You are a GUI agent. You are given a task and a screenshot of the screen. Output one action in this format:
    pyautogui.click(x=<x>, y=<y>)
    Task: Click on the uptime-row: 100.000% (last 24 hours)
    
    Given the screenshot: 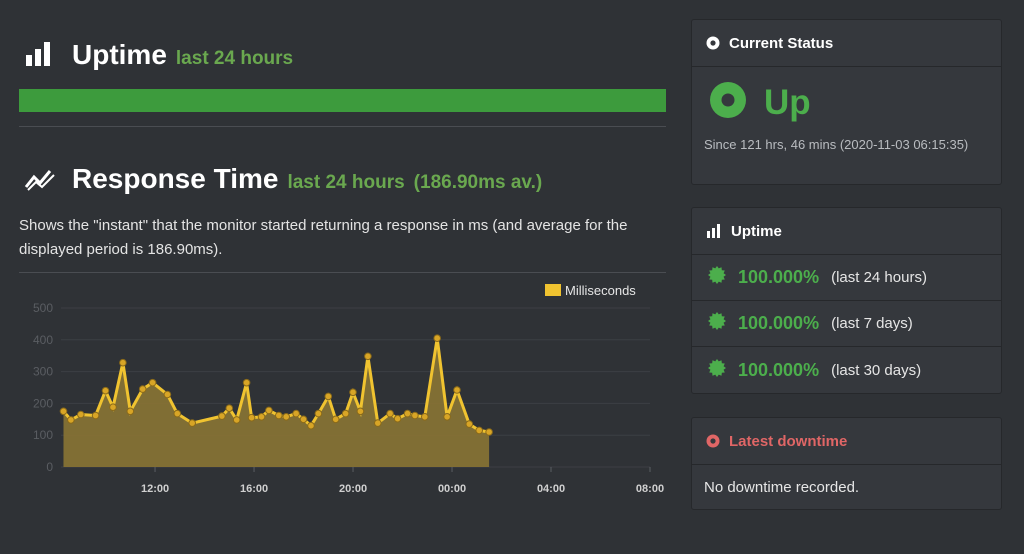 What is the action you would take?
    pyautogui.click(x=846, y=278)
    